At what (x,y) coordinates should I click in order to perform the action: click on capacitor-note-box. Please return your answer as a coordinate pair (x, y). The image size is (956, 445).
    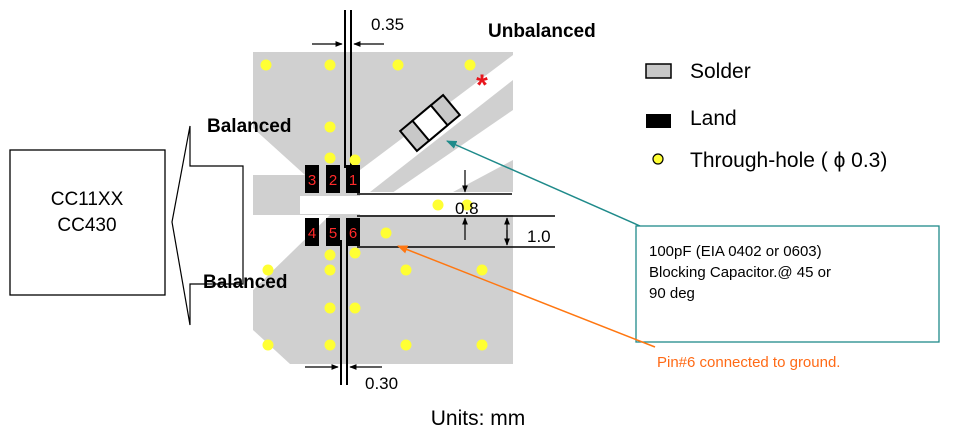
    Looking at the image, I should click on (787, 284).